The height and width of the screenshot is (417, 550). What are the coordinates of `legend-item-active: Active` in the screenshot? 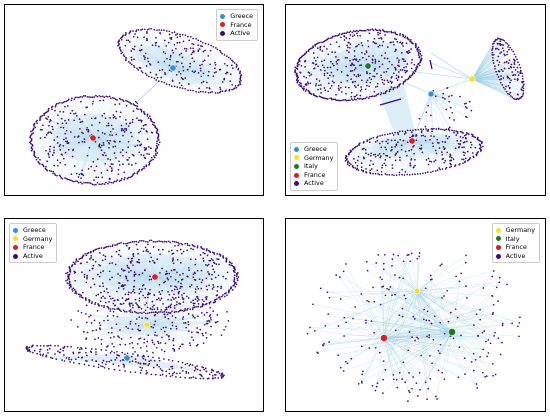 It's located at (236, 33).